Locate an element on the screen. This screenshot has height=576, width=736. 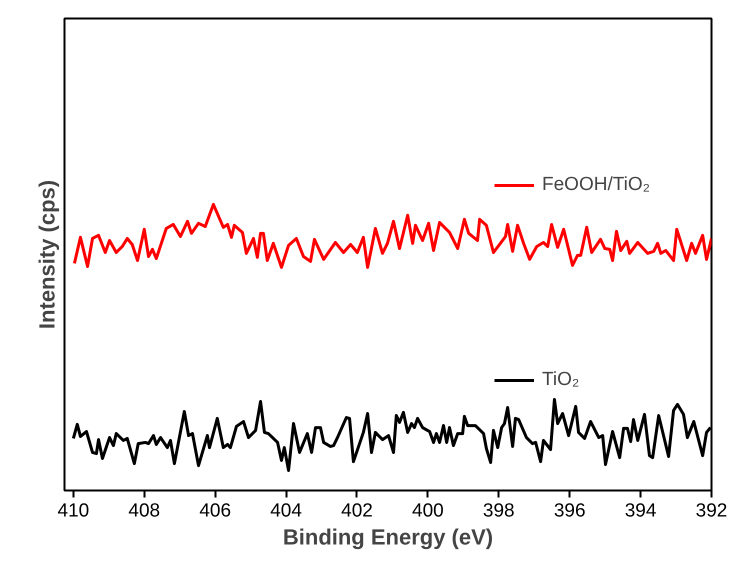
x-tick-label: 392 is located at coordinates (712, 511).